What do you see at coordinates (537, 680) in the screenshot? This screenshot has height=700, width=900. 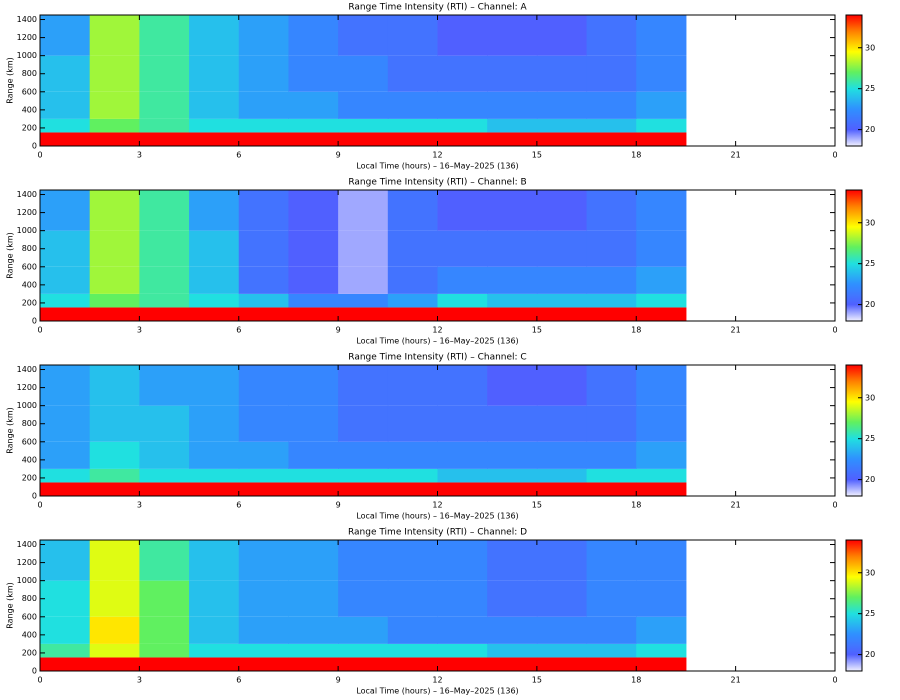 I see `x-tick-label: 15` at bounding box center [537, 680].